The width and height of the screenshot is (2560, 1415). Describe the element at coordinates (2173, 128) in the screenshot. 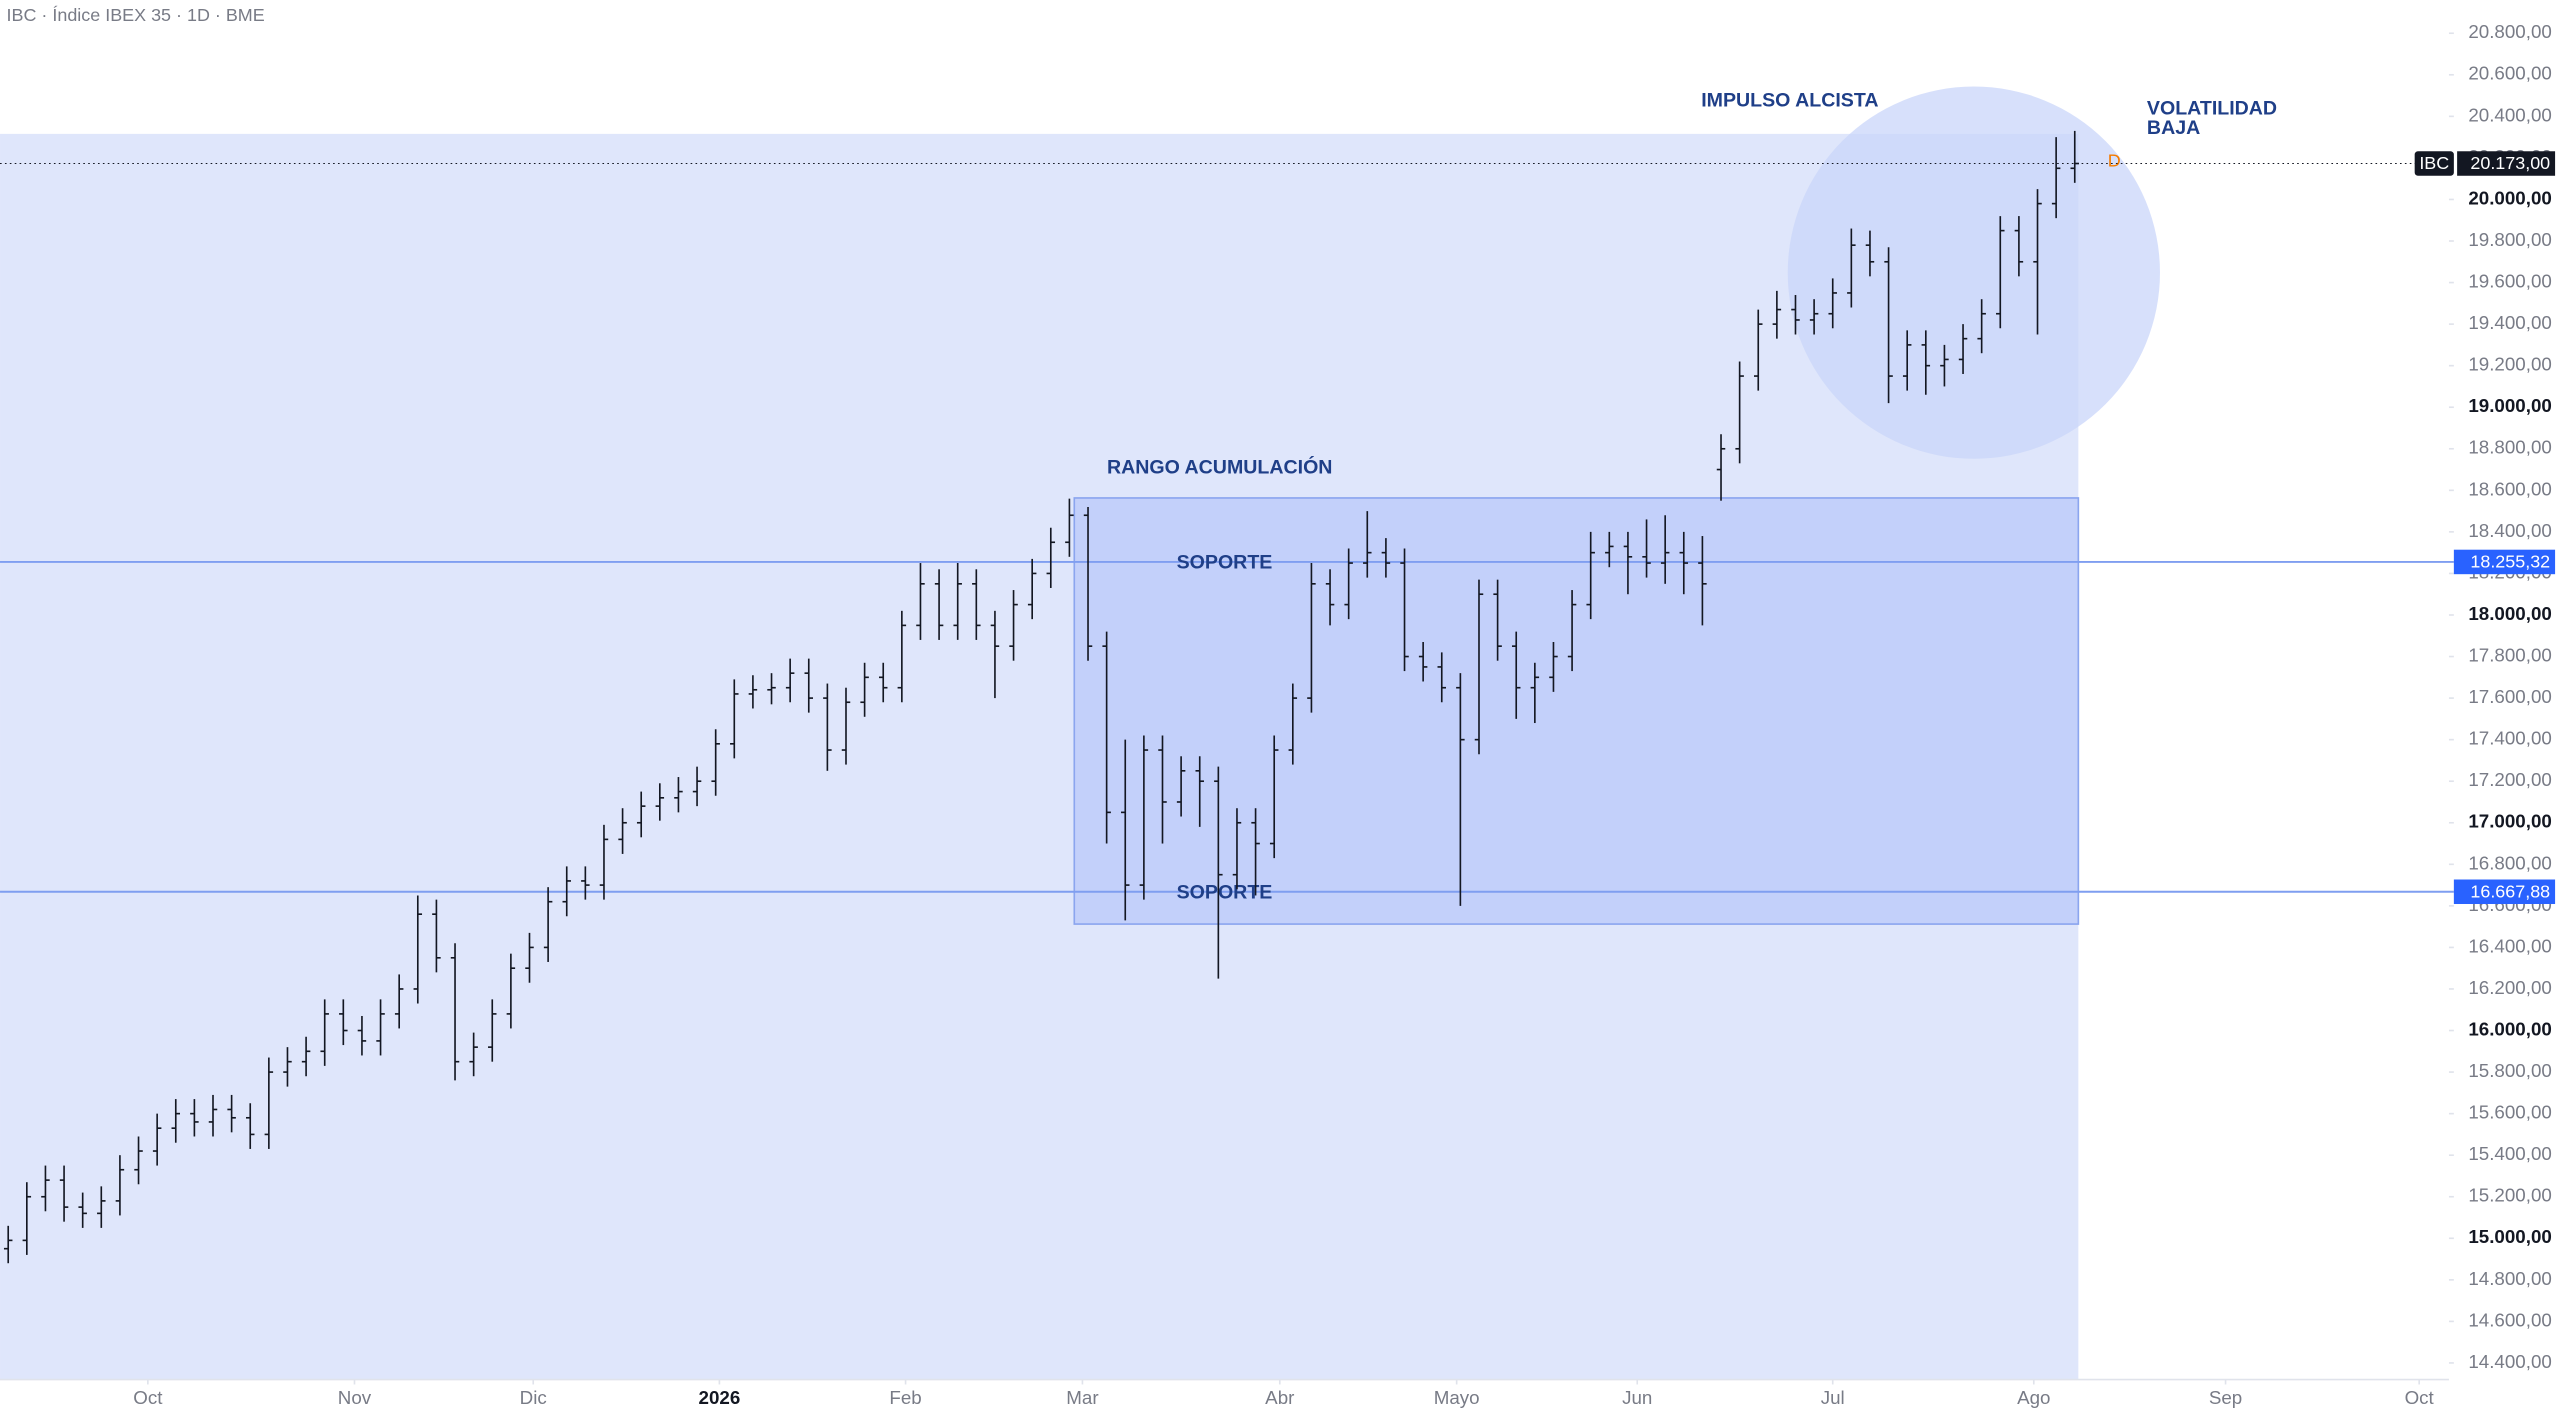

I see `annotation: BAJA` at that location.